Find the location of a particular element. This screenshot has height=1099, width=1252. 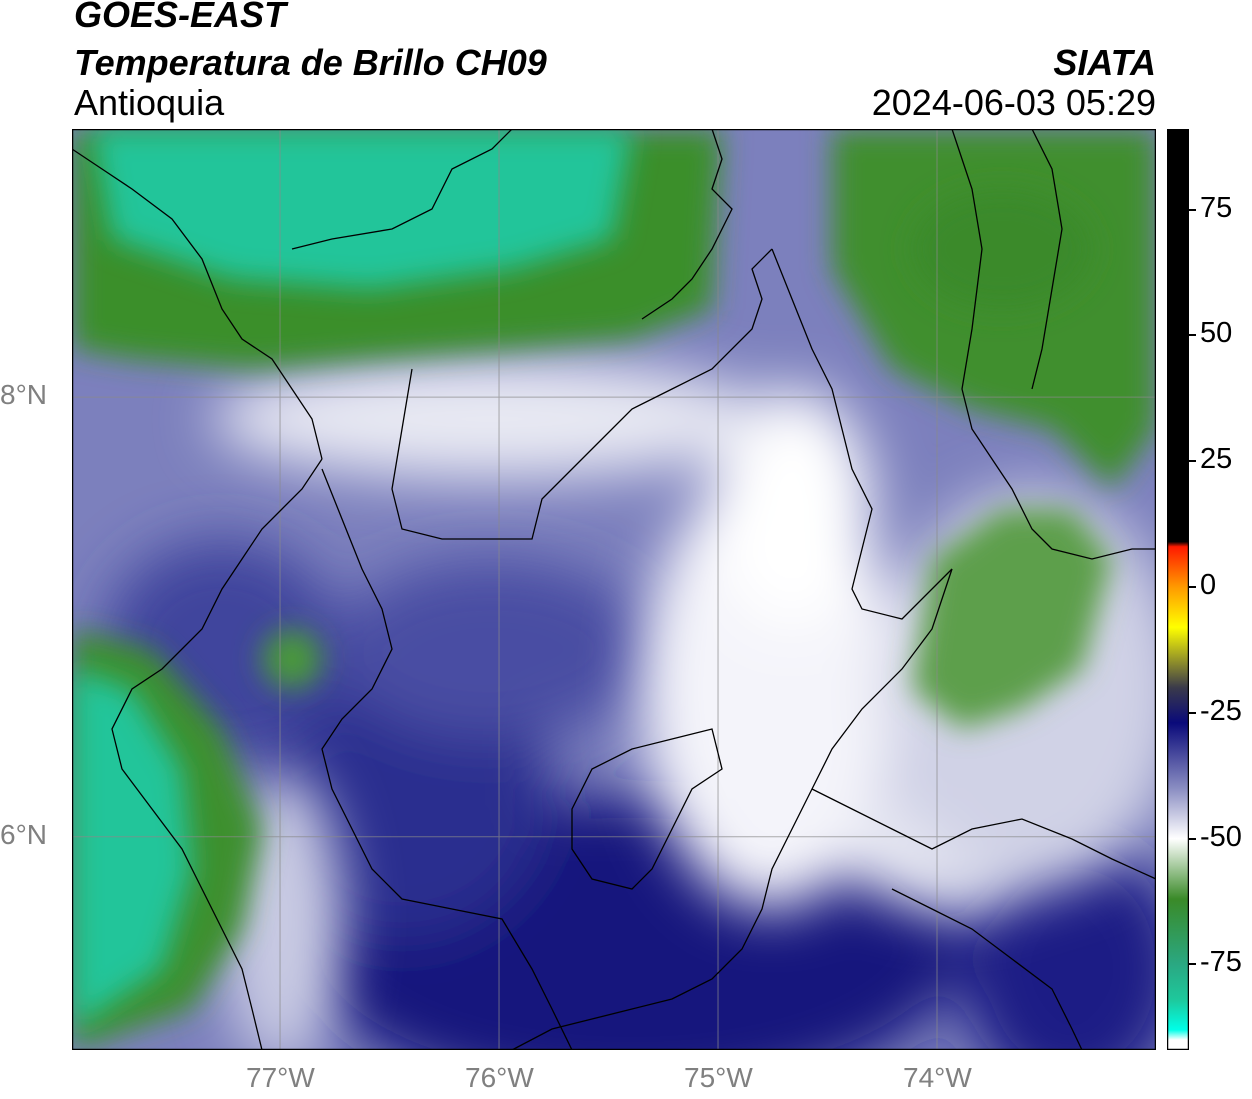

colorbar-frame is located at coordinates (1178, 589).